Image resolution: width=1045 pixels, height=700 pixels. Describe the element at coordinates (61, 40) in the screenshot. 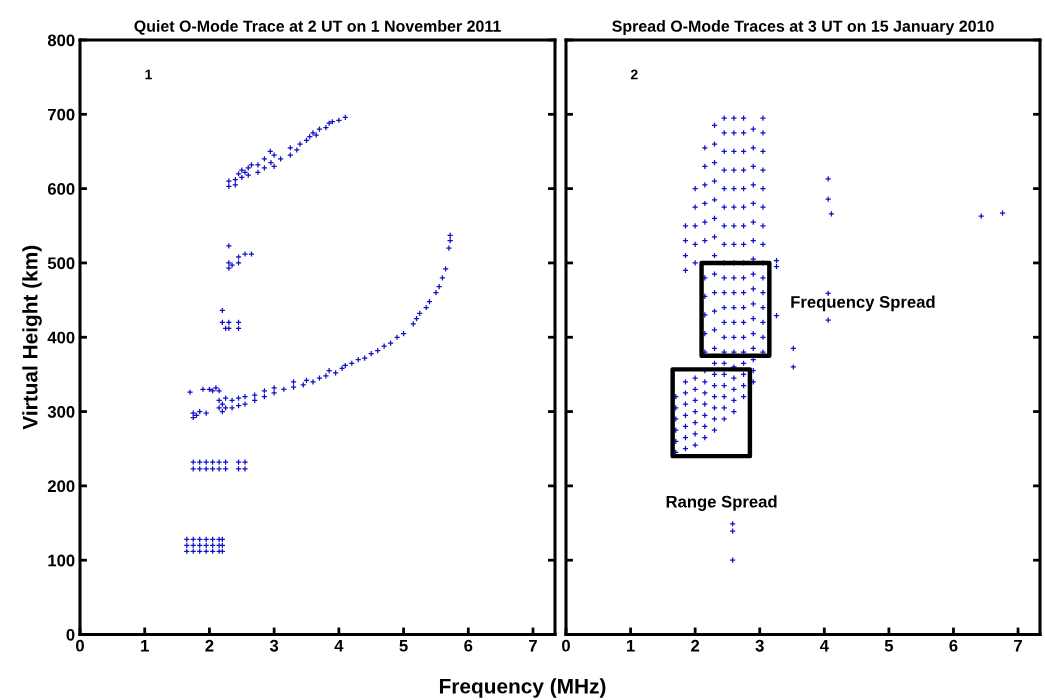

I see `y-tick-label: 800` at that location.